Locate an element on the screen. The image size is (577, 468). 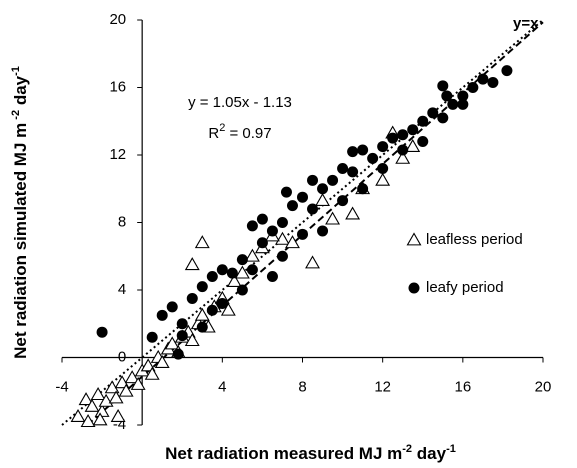
x-tick-label: -4 is located at coordinates (61, 386).